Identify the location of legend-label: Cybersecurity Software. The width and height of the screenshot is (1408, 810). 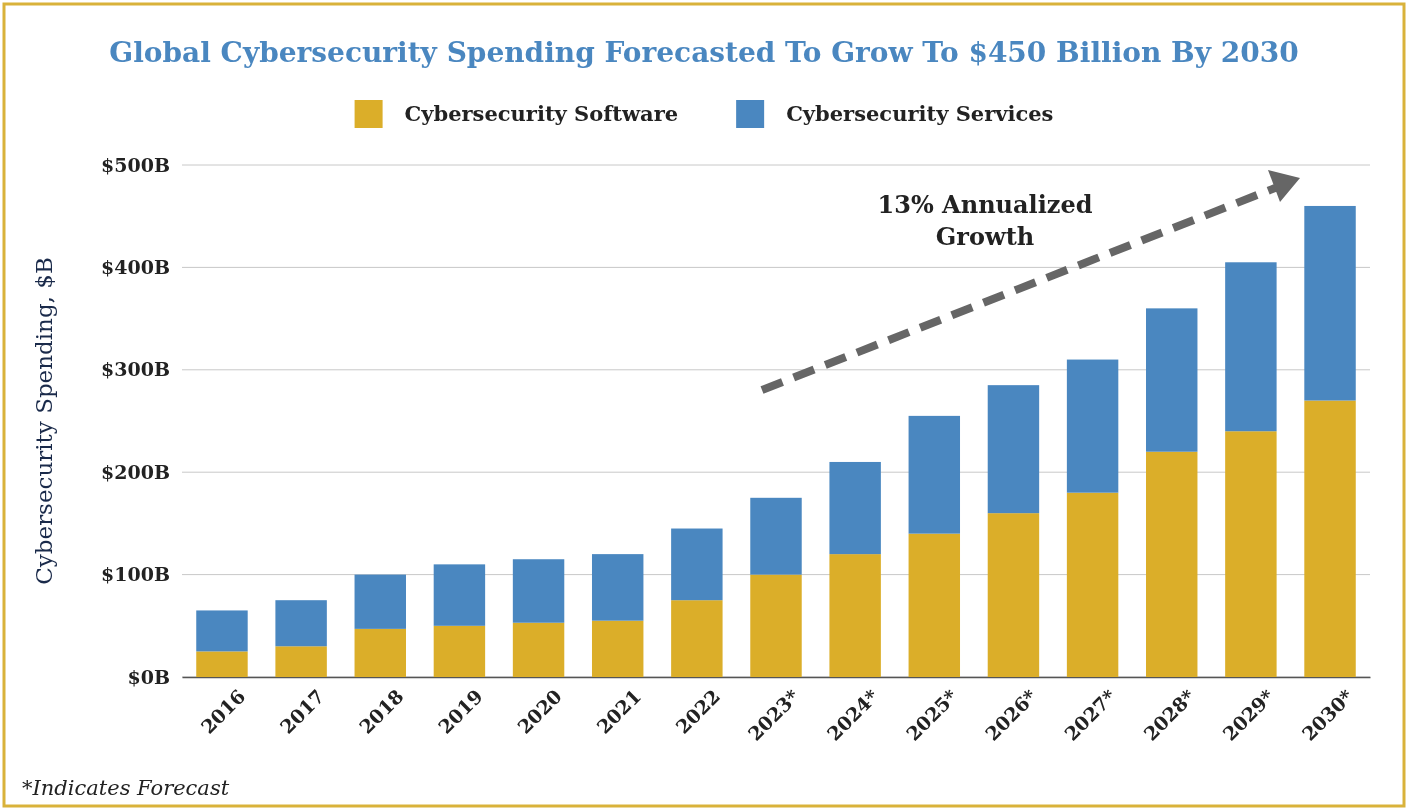
(541, 113).